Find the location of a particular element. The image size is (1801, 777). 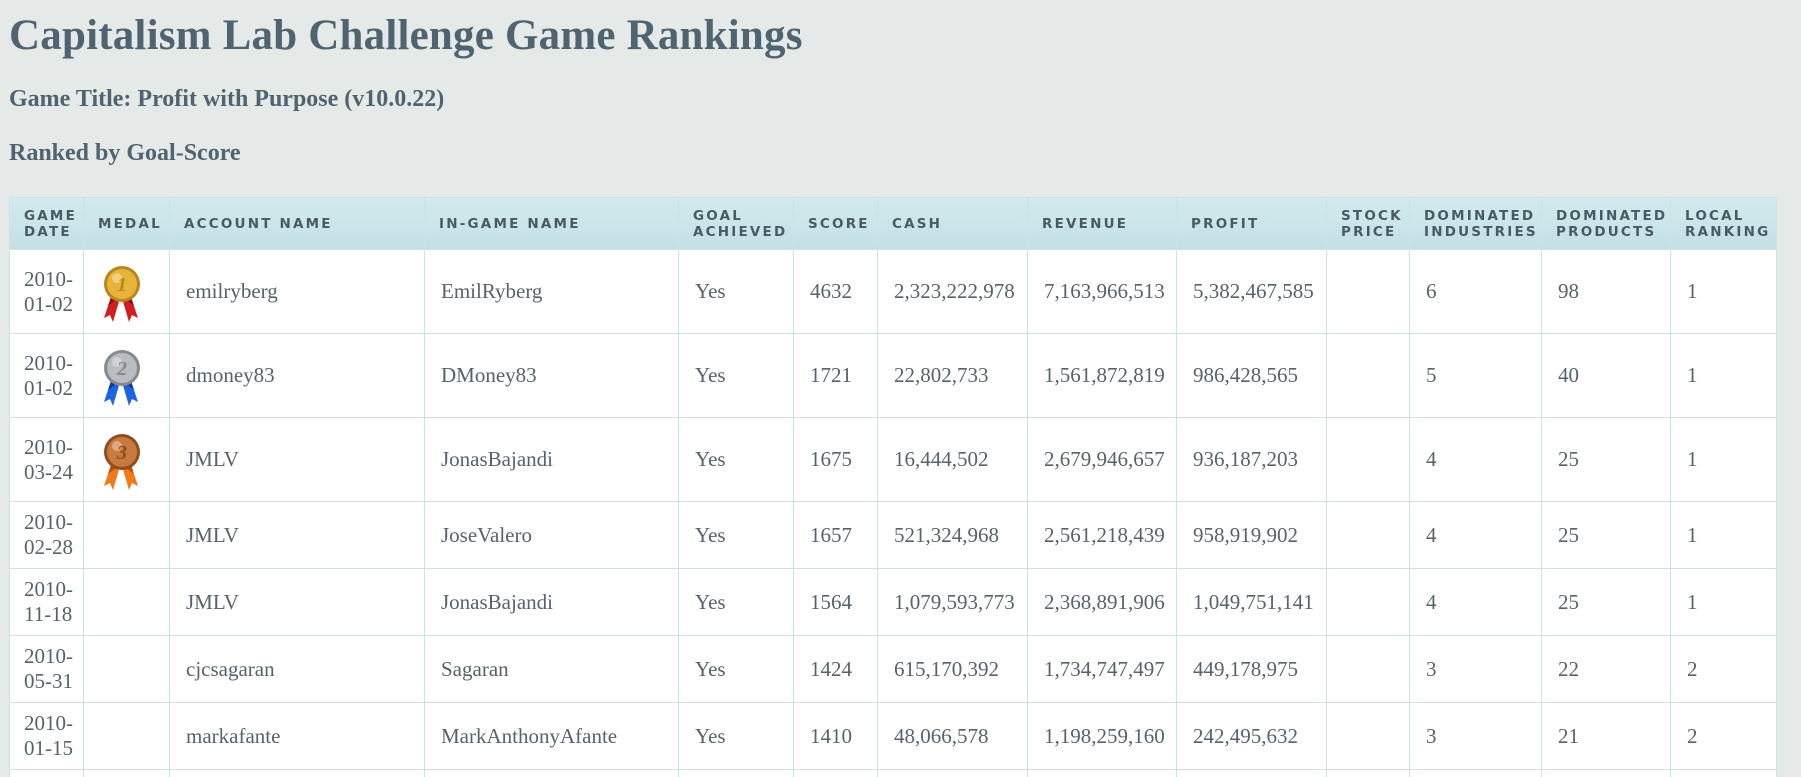

in-game-name-cell: JoseValero is located at coordinates (551, 535).